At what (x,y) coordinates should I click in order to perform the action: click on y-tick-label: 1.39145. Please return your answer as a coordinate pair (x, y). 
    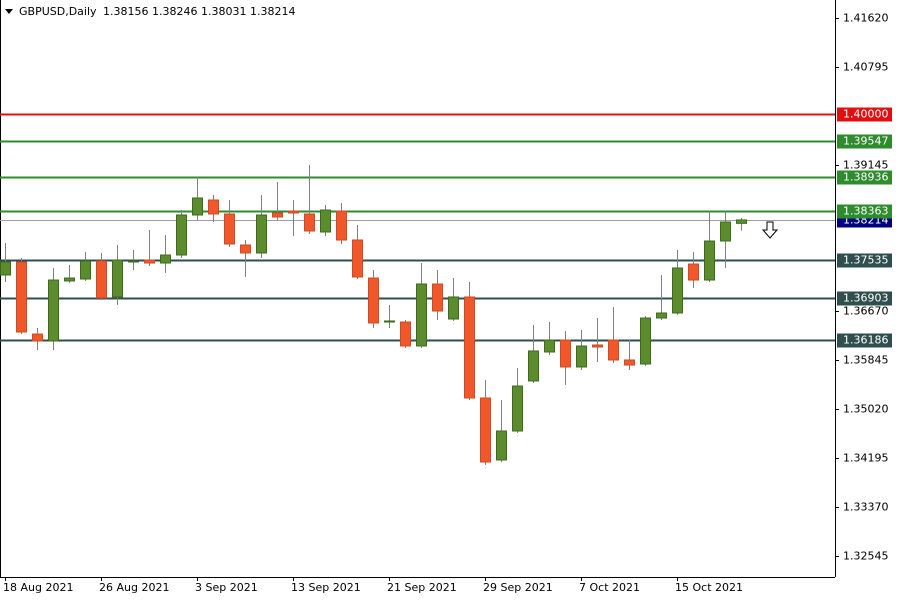
    Looking at the image, I should click on (866, 165).